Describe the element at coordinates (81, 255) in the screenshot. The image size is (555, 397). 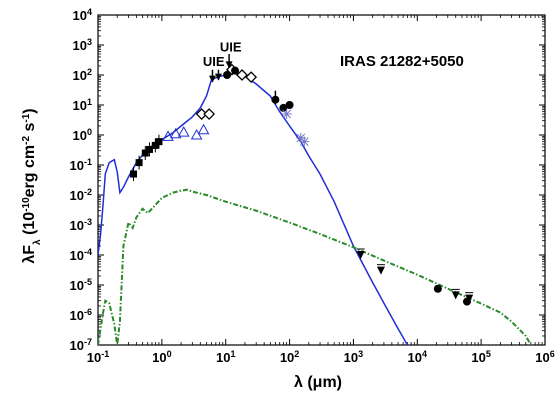
I see `y-tick-label: 10⁻⁴` at that location.